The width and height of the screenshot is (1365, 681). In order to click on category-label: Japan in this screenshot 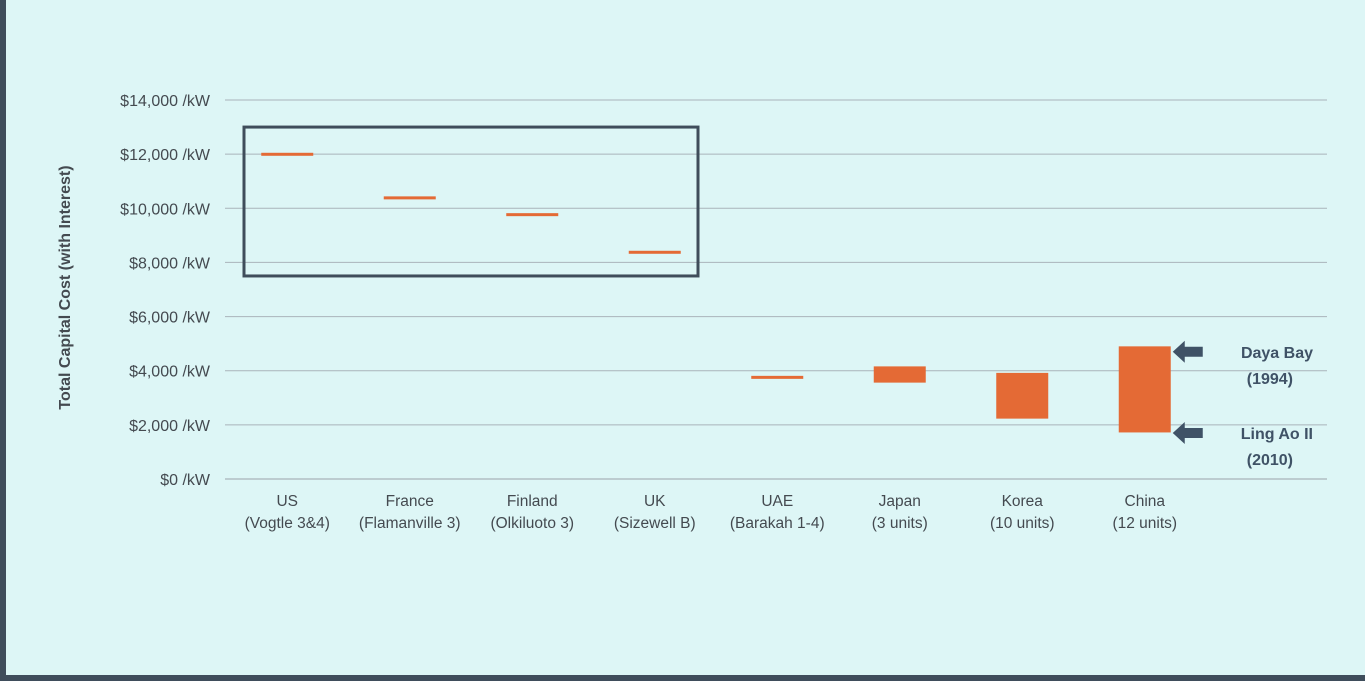, I will do `click(900, 501)`.